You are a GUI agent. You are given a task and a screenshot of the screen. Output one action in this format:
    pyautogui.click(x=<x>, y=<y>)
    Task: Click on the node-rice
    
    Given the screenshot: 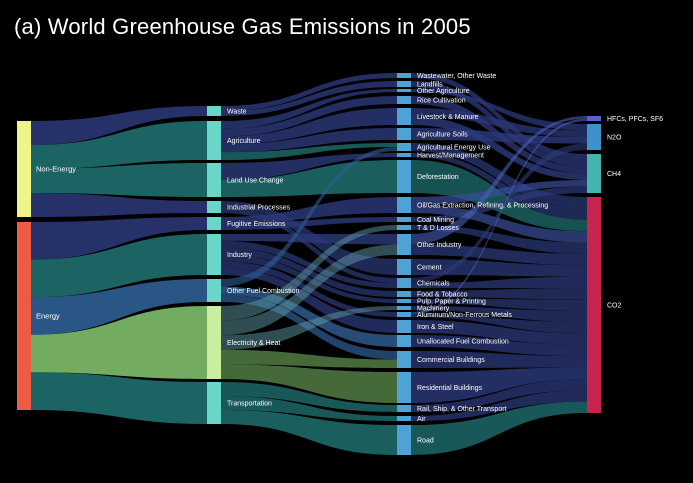 What is the action you would take?
    pyautogui.click(x=404, y=100)
    